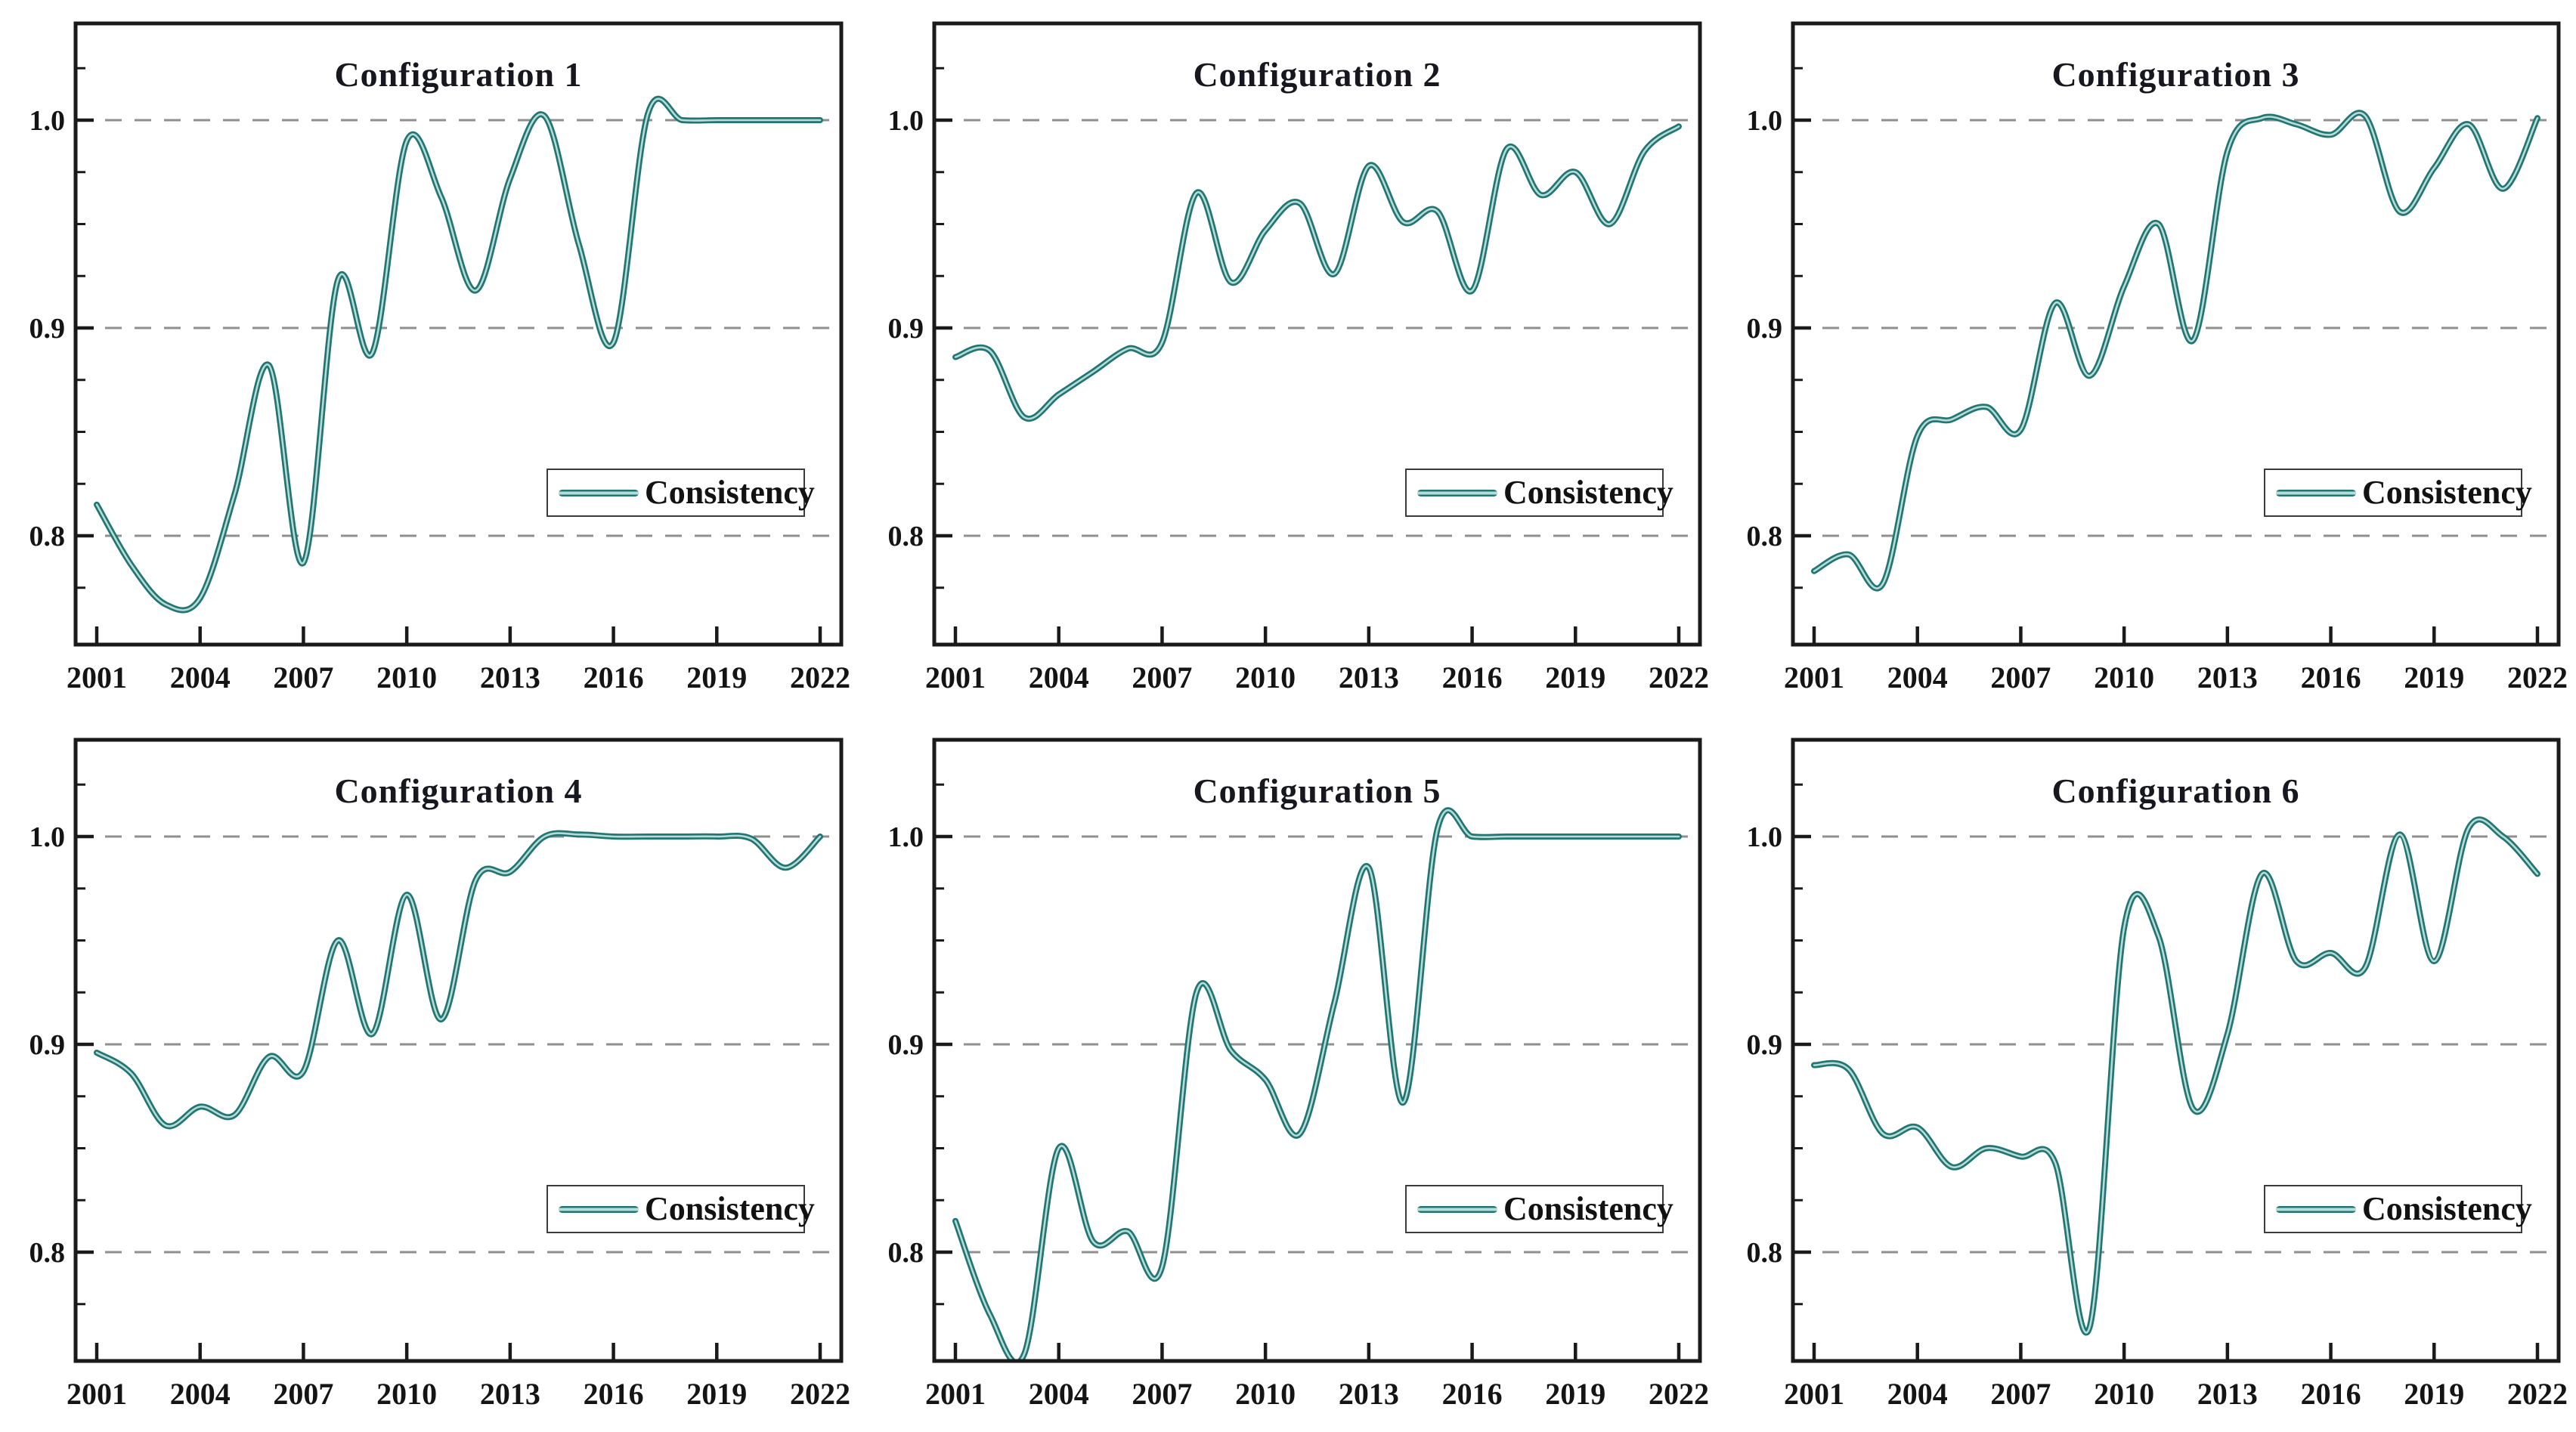 Image resolution: width=2576 pixels, height=1432 pixels. Describe the element at coordinates (458, 791) in the screenshot. I see `chart-title: Configuration 4` at that location.